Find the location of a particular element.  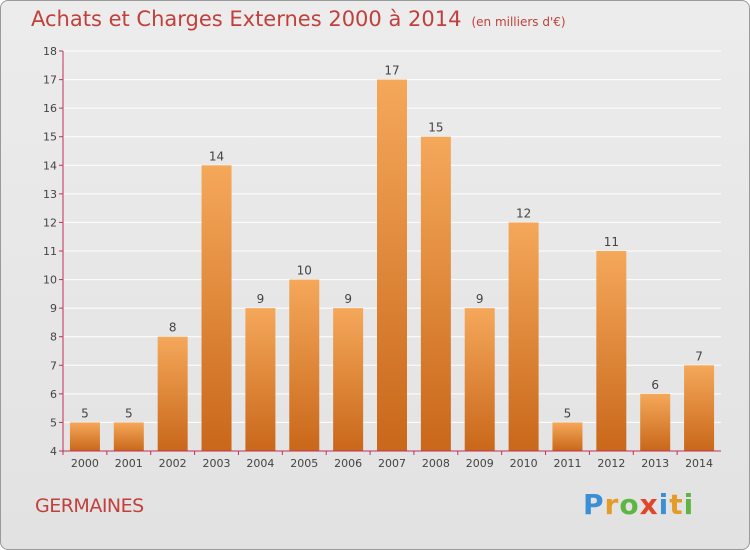

logo-letter: r is located at coordinates (612, 504).